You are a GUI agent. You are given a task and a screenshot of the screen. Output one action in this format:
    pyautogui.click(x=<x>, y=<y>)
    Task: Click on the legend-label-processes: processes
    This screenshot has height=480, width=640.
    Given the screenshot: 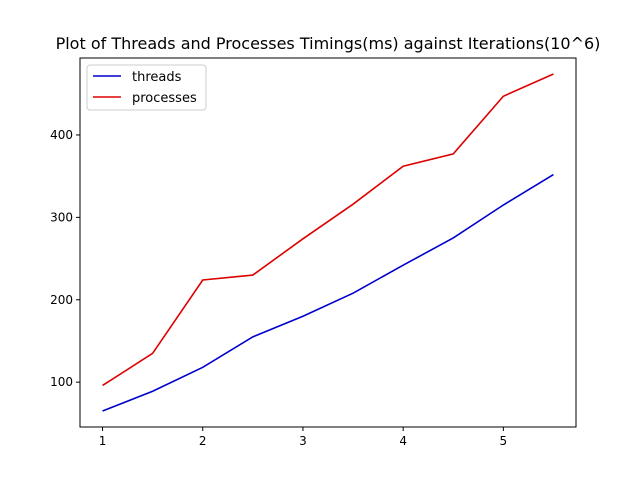 What is the action you would take?
    pyautogui.click(x=164, y=98)
    